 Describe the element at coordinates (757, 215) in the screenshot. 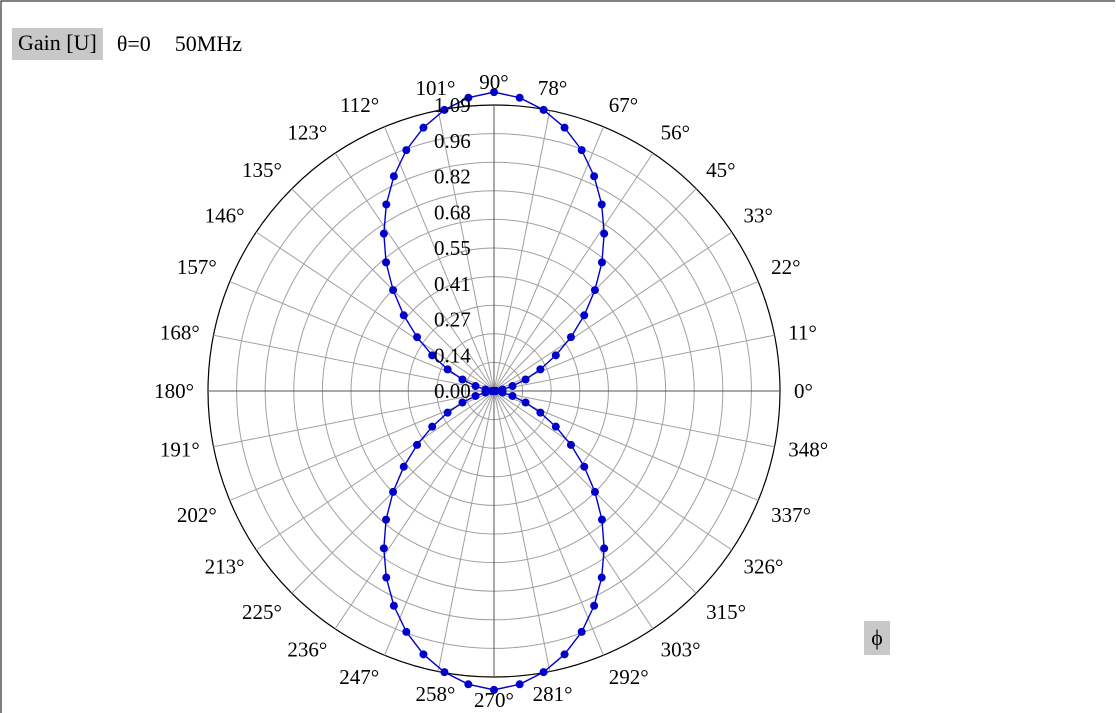

I see `angle-tick-label: 33°` at that location.